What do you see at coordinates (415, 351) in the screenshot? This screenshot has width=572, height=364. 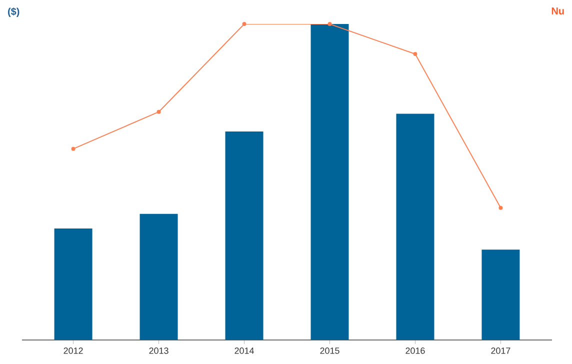 I see `x-tick-label: 2016` at bounding box center [415, 351].